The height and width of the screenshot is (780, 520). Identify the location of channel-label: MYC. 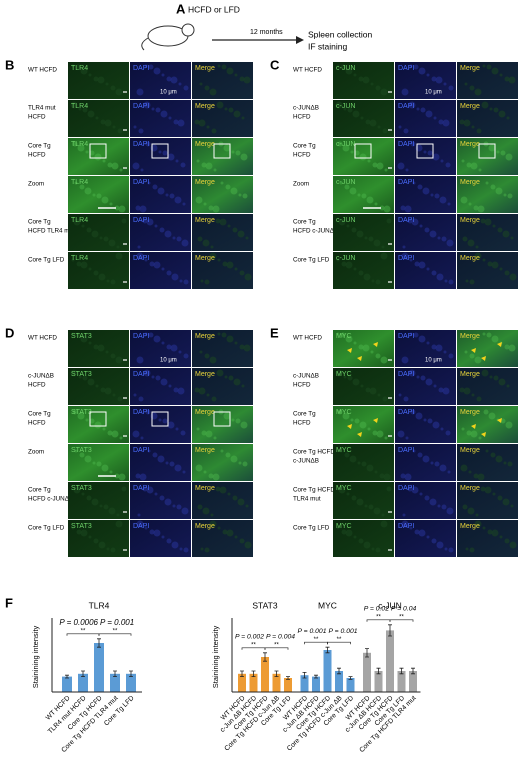
(344, 412).